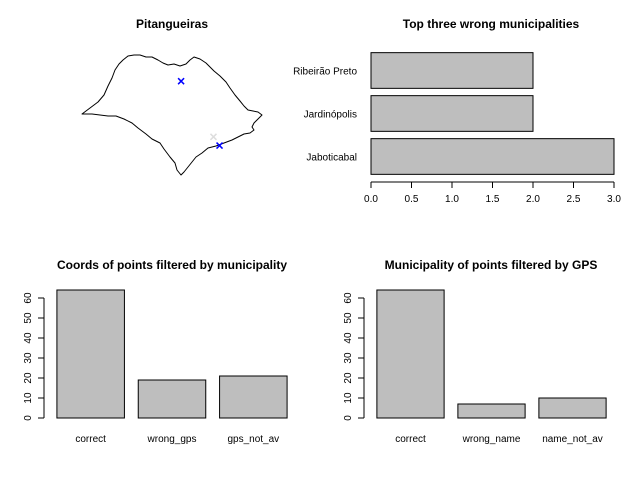 This screenshot has height=480, width=640. What do you see at coordinates (253, 439) in the screenshot?
I see `vbar-category-label: gps_not_av` at bounding box center [253, 439].